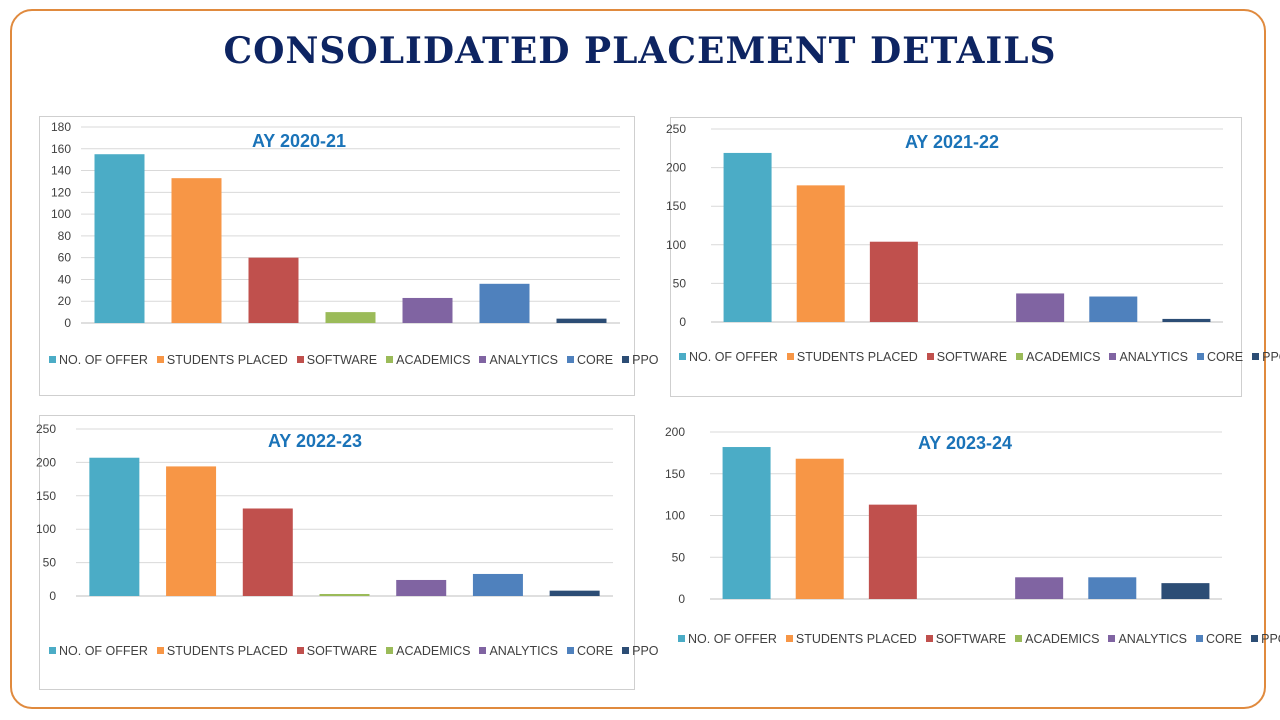 The image size is (1280, 720). I want to click on y-tick-label: 200, so click(676, 168).